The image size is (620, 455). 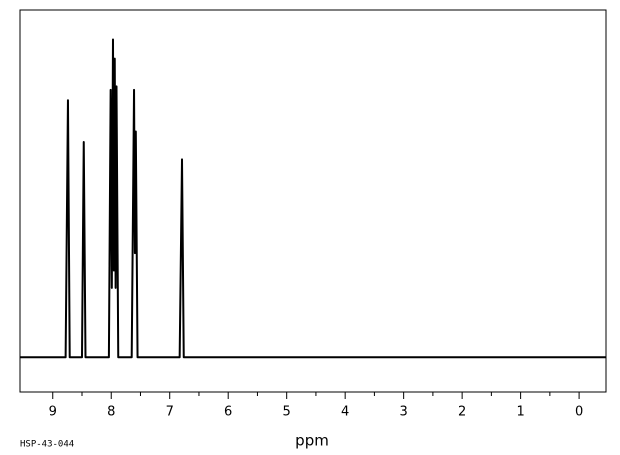 I want to click on x-tick-label: 4, so click(x=345, y=412).